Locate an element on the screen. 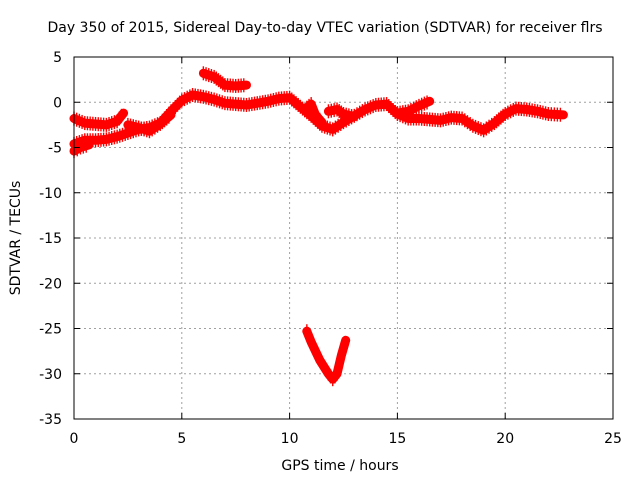  x-axis-label: GPS time / hours is located at coordinates (339, 466).